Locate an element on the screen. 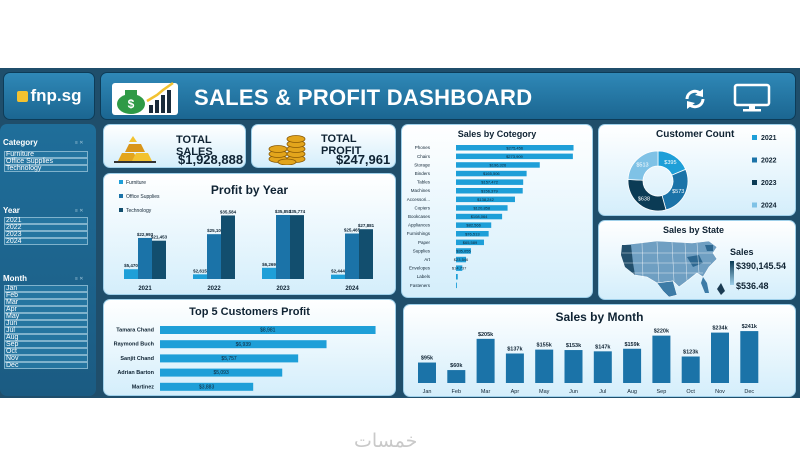 The image size is (800, 460). slicer-item-dec: Dec is located at coordinates (46, 365).